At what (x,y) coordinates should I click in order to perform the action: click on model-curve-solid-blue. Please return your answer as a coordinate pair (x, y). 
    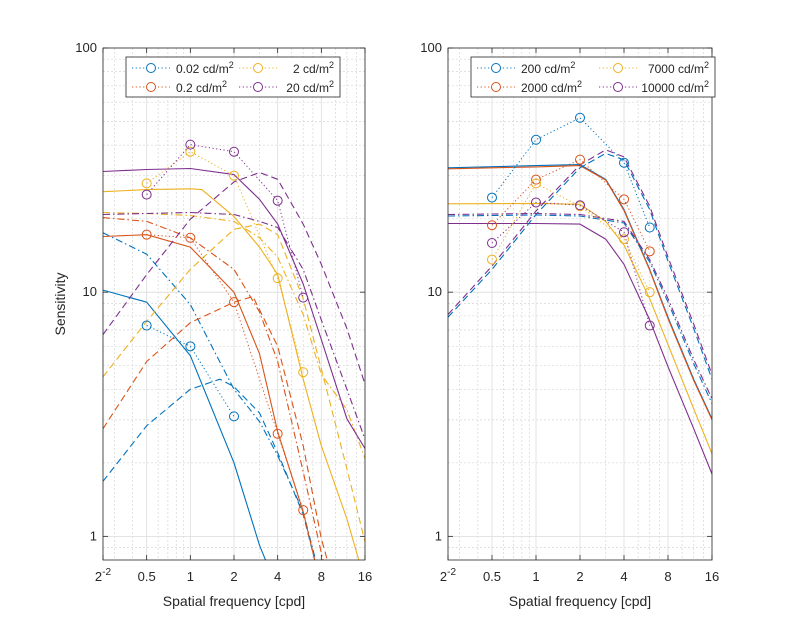
    Looking at the image, I should click on (185, 424).